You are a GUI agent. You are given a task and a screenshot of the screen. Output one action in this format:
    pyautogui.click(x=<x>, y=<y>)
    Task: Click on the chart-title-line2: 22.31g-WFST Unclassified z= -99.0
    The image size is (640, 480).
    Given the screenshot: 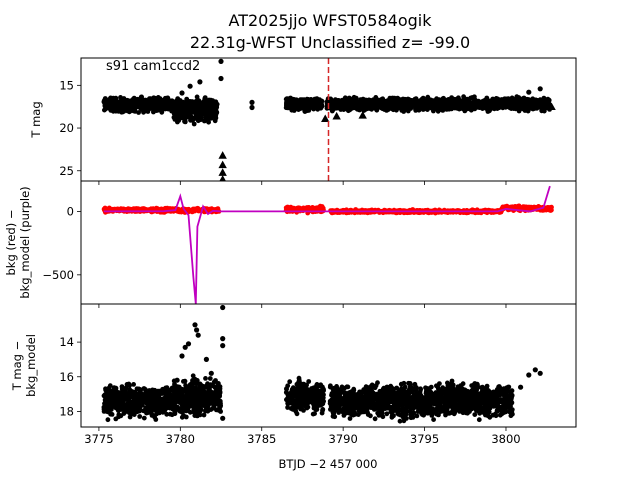 What is the action you would take?
    pyautogui.click(x=330, y=42)
    